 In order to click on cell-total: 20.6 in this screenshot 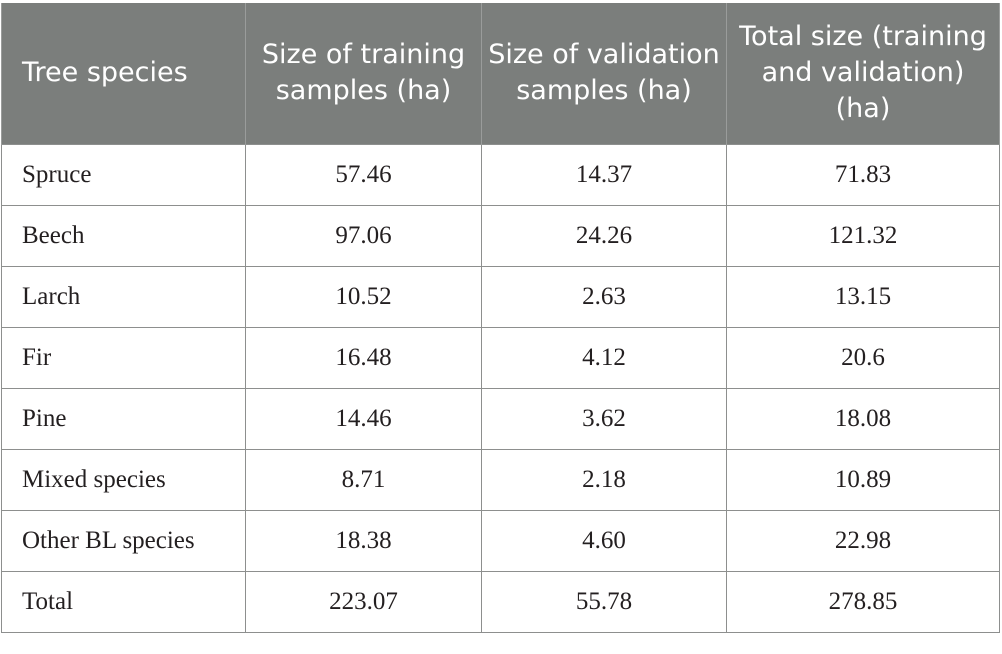, I will do `click(863, 357)`.